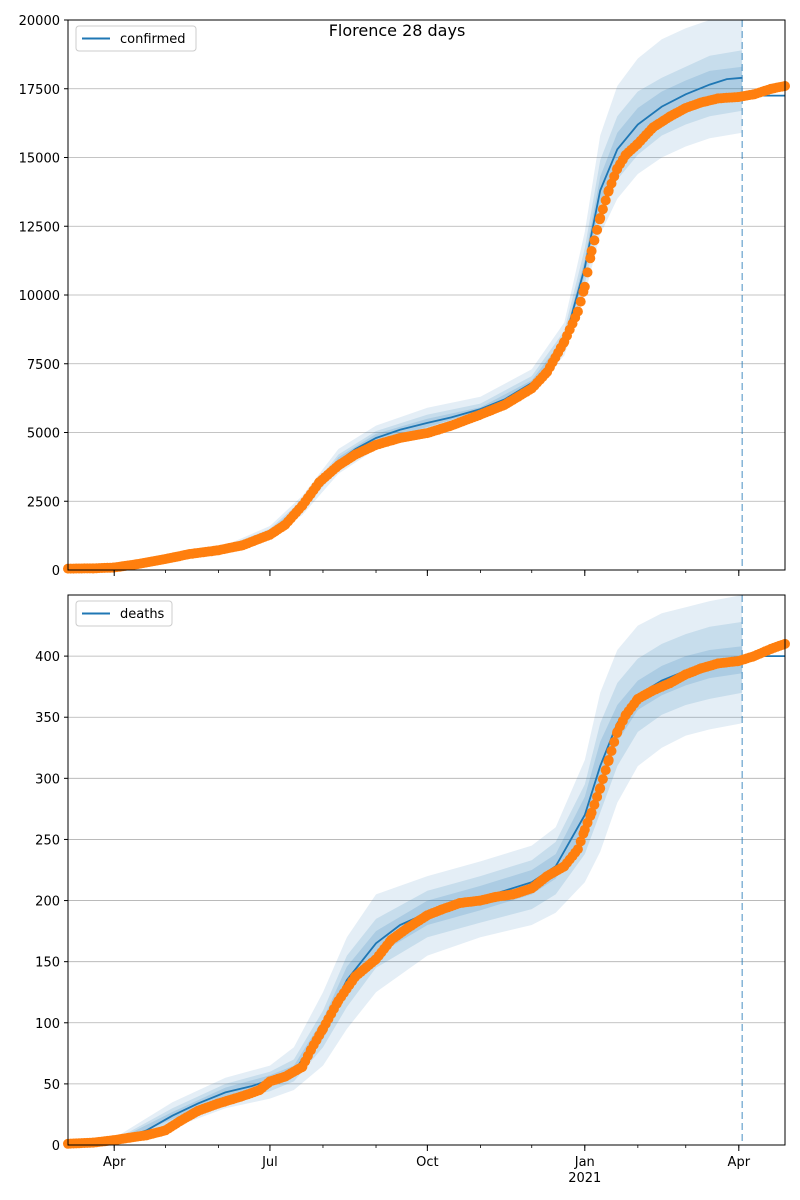 The image size is (800, 1200). I want to click on xtick-label: Jan, so click(584, 1162).